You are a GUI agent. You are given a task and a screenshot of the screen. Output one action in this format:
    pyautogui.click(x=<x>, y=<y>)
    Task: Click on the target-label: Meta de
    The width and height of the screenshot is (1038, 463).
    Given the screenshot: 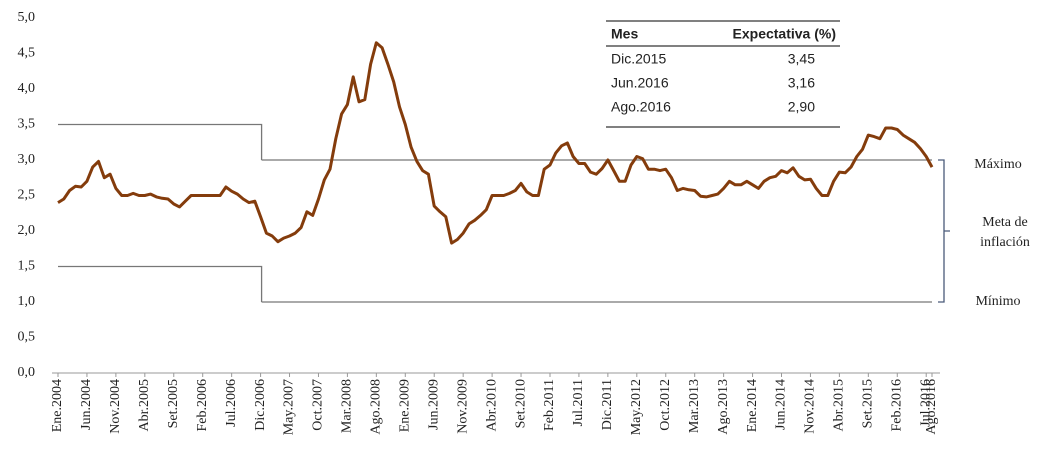 What is the action you would take?
    pyautogui.click(x=1004, y=222)
    